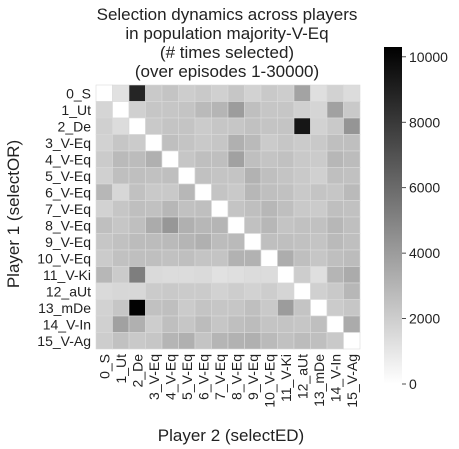 This screenshot has width=459, height=449. What do you see at coordinates (170, 377) in the screenshot?
I see `column-tick-label: 4_V-Eq` at bounding box center [170, 377].